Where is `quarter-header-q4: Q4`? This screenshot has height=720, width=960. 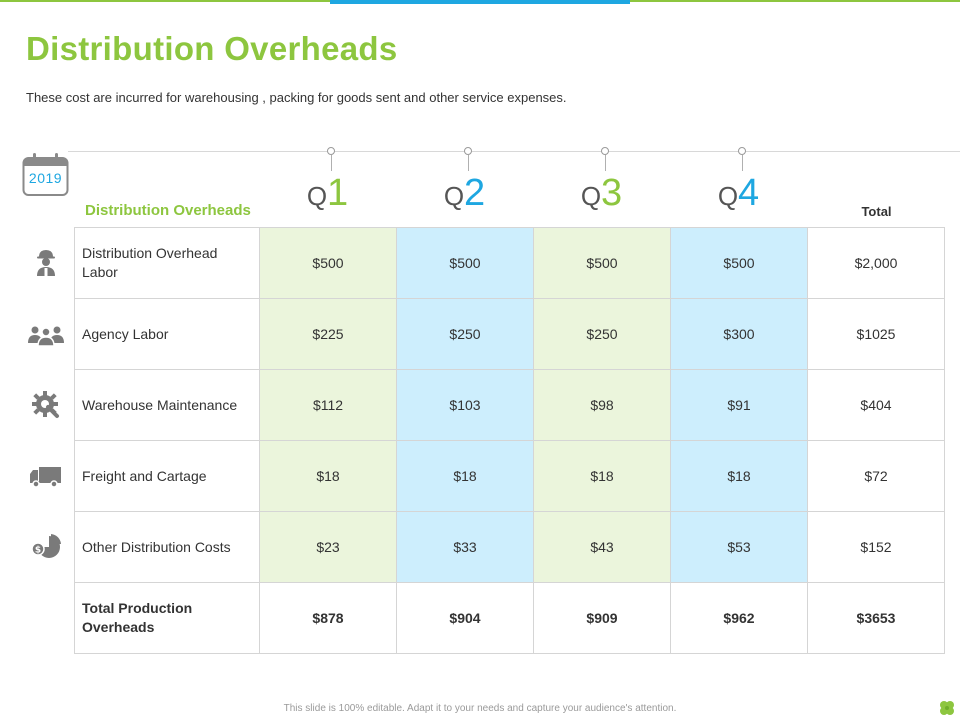 quarter-header-q4: Q4 is located at coordinates (738, 193).